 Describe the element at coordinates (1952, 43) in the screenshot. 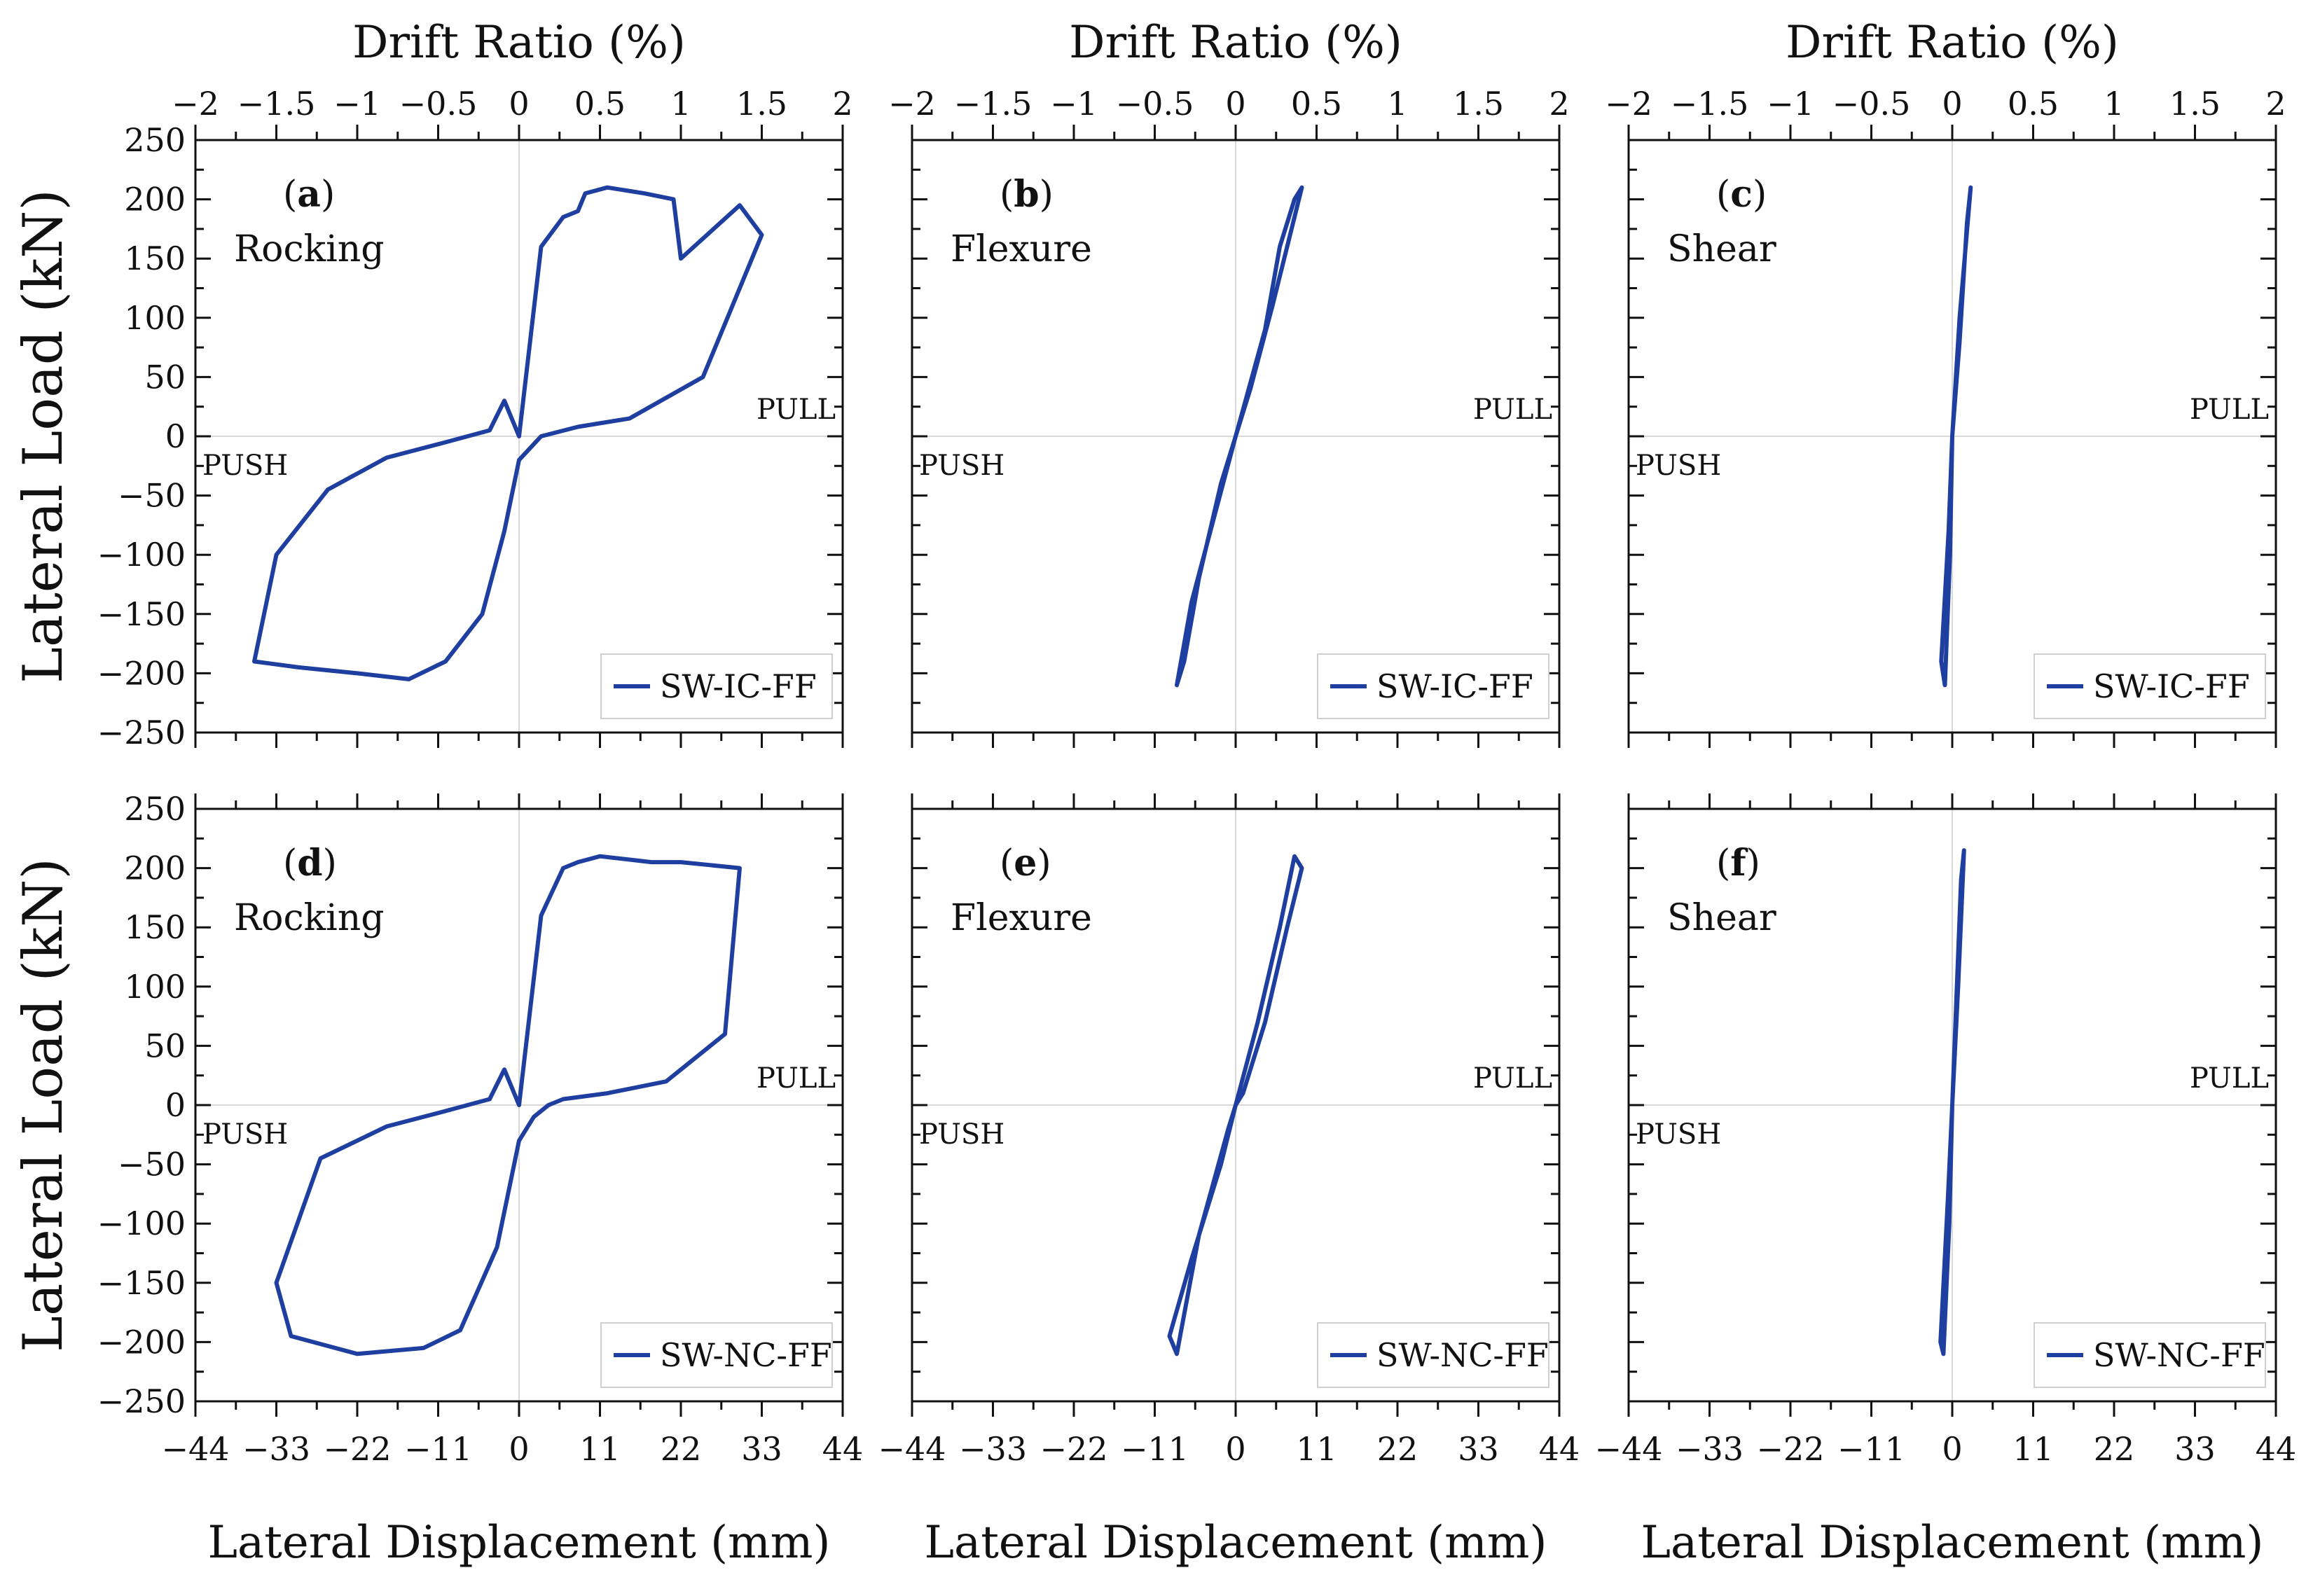

I see `top-axis-title-col3: Drift Ratio (%)` at that location.